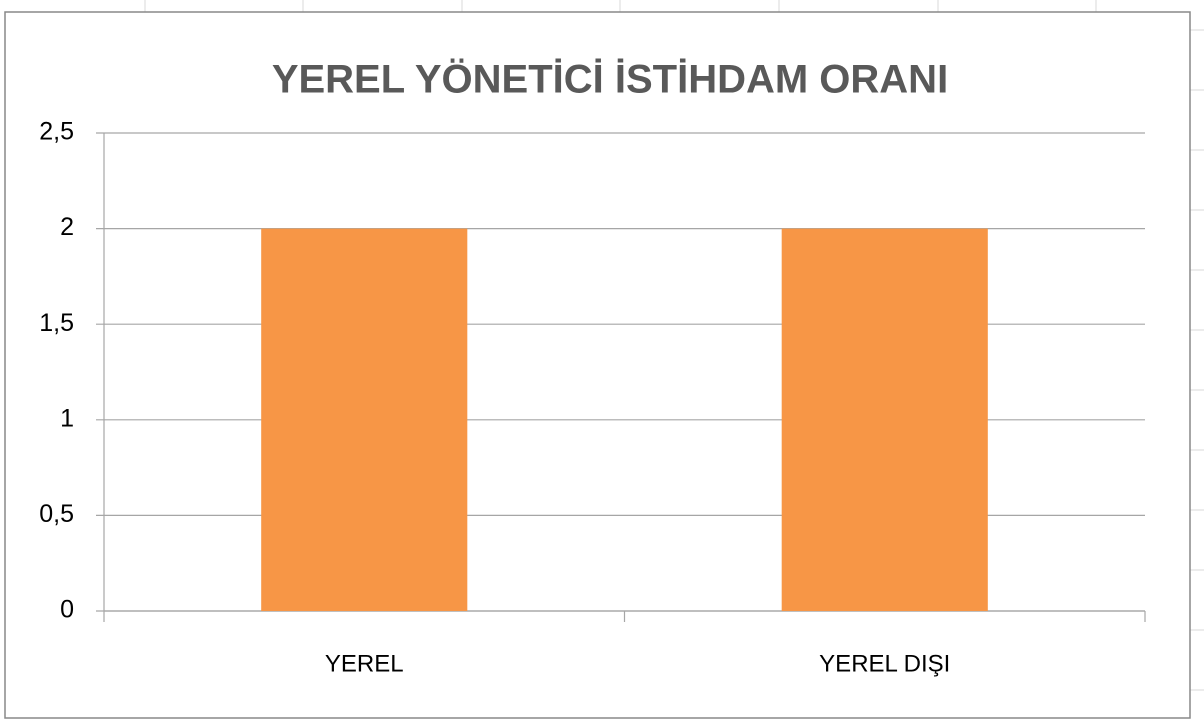  I want to click on x-tick-label: YEREL, so click(364, 663).